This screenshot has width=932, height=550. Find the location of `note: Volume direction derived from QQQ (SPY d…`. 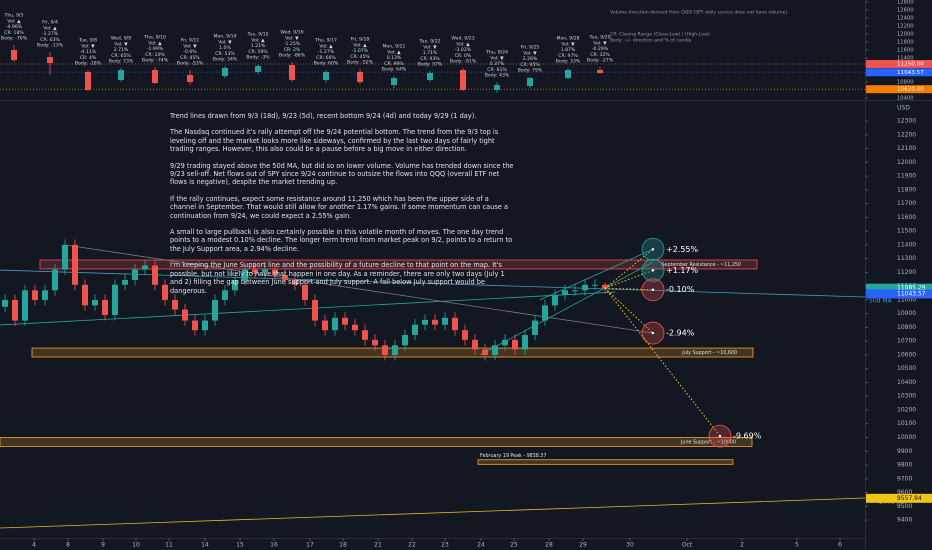

note: Volume direction derived from QQQ (SPY d… is located at coordinates (699, 13).